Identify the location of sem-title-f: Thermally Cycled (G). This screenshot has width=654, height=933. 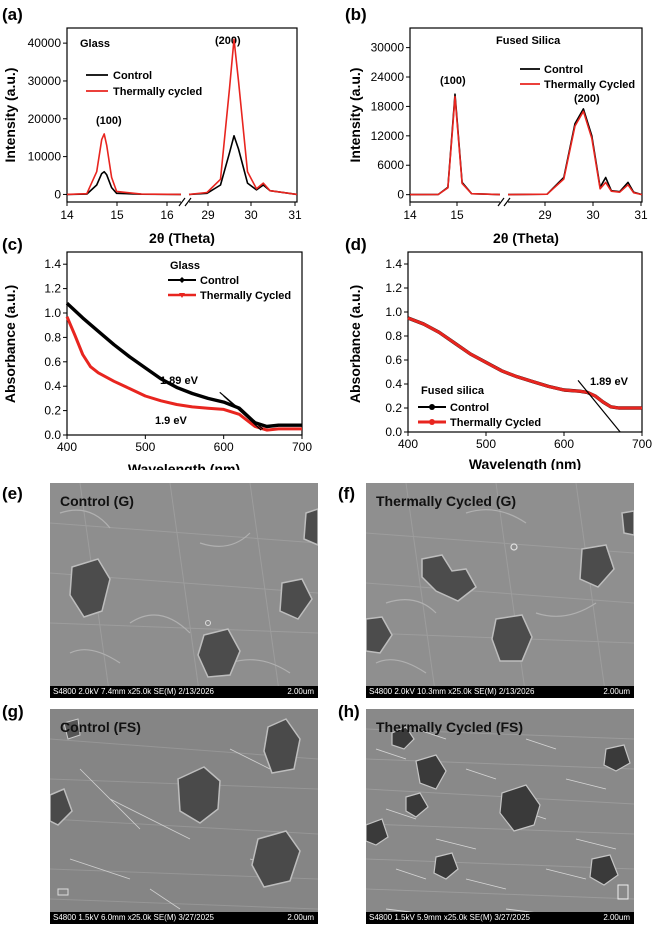
(446, 501).